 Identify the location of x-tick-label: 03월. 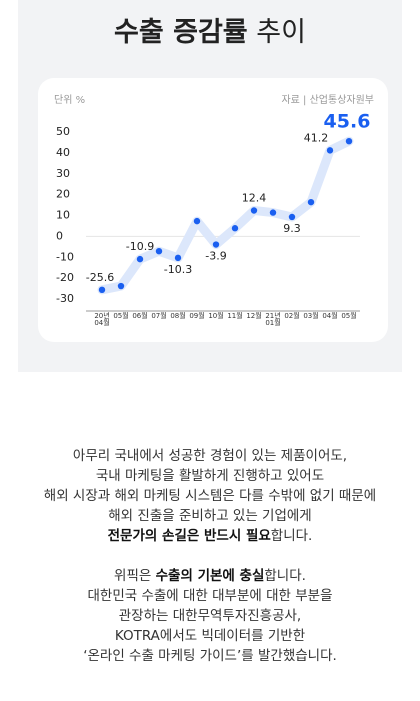
(310, 315).